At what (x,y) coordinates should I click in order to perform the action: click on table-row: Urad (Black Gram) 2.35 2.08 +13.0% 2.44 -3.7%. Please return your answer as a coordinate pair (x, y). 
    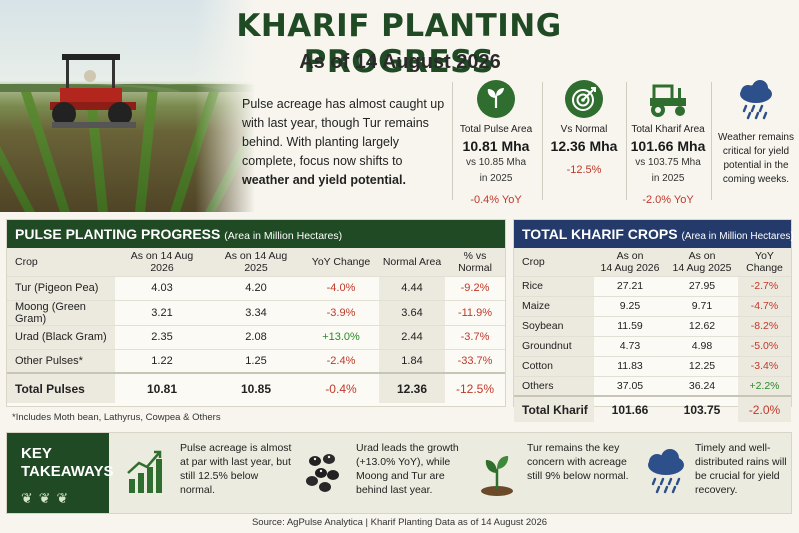
    Looking at the image, I should click on (256, 336).